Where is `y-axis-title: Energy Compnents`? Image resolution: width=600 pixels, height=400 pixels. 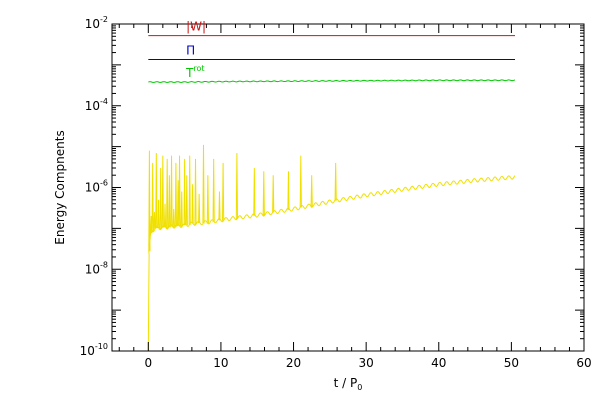
y-axis-title: Energy Compnents is located at coordinates (60, 187).